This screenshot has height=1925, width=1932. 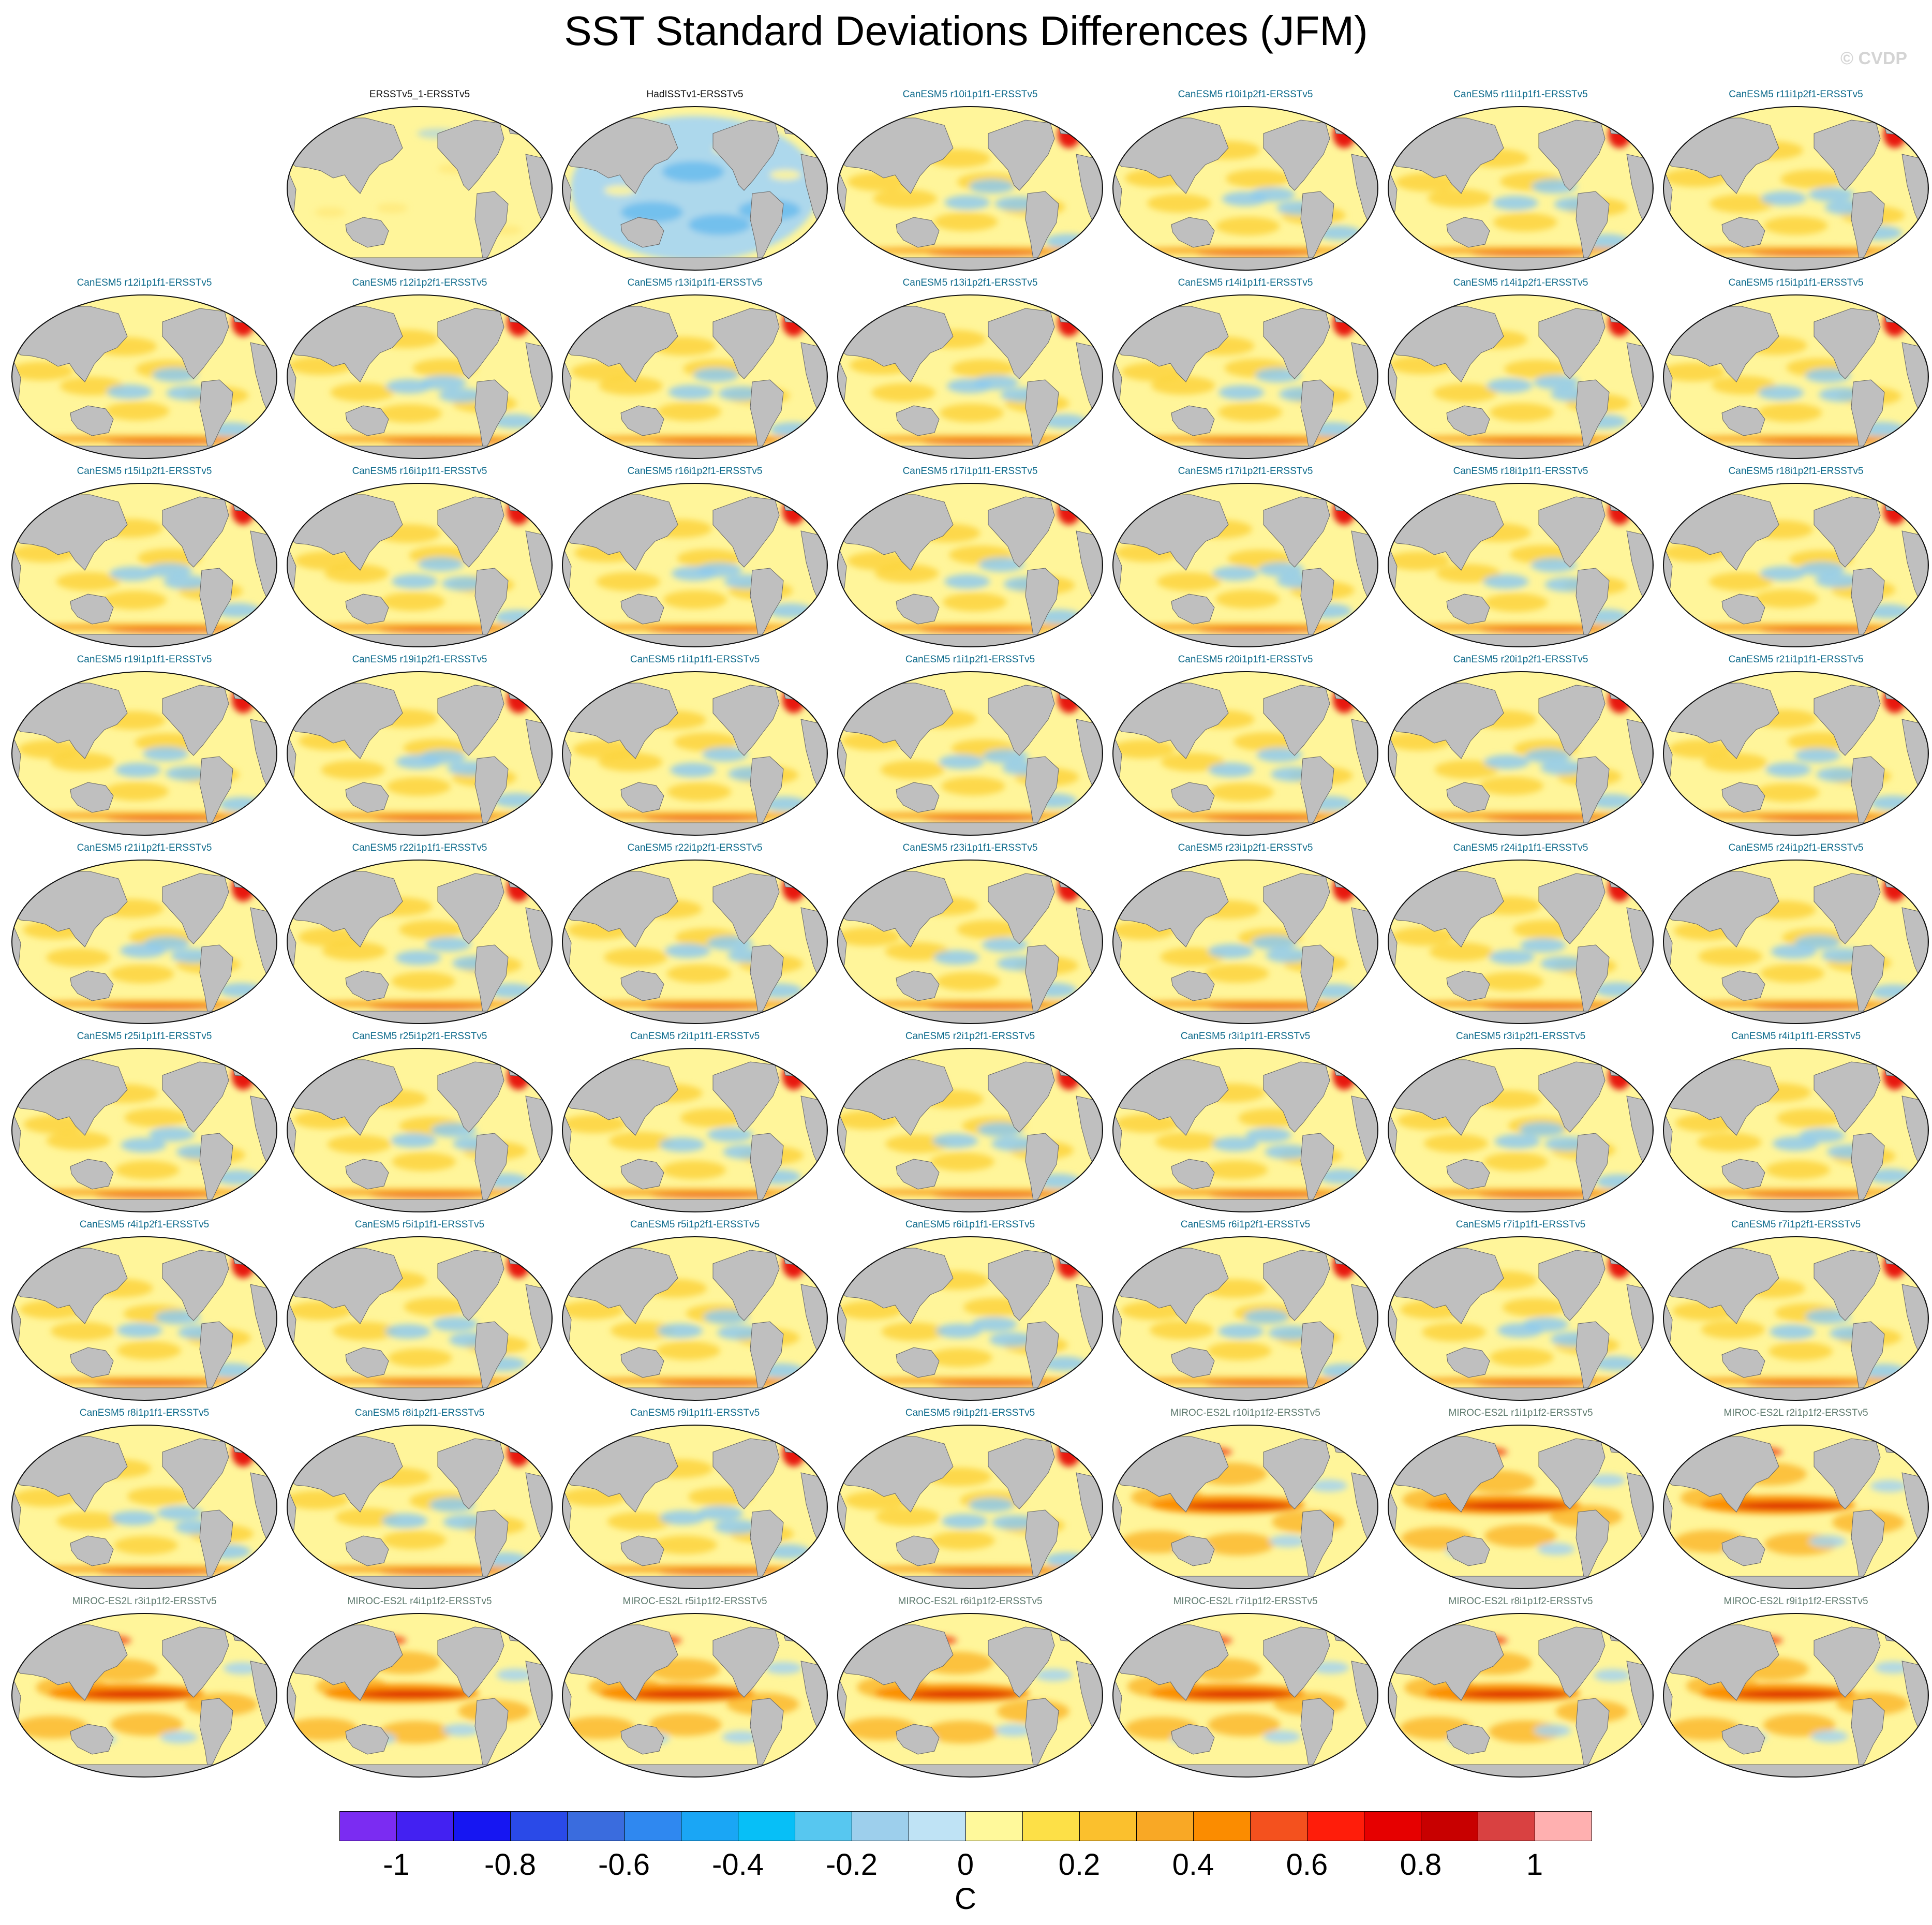 What do you see at coordinates (144, 1036) in the screenshot?
I see `panel-title: CanESM5 r25i1p1f1-ERSSTv5` at bounding box center [144, 1036].